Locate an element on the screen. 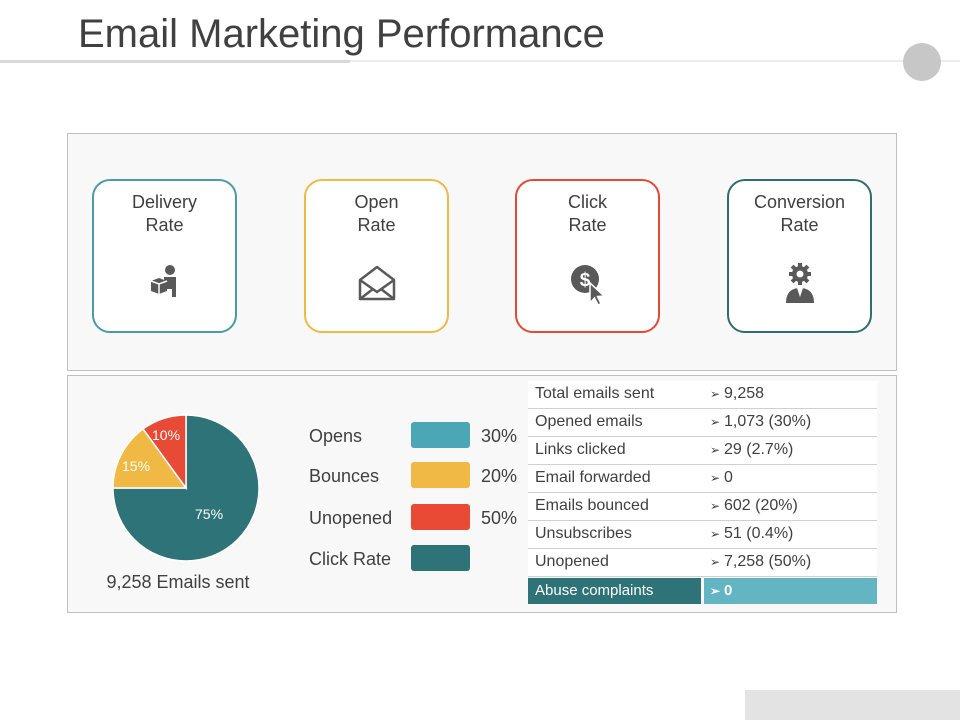 The height and width of the screenshot is (720, 960). highlight-label-cell is located at coordinates (614, 591).